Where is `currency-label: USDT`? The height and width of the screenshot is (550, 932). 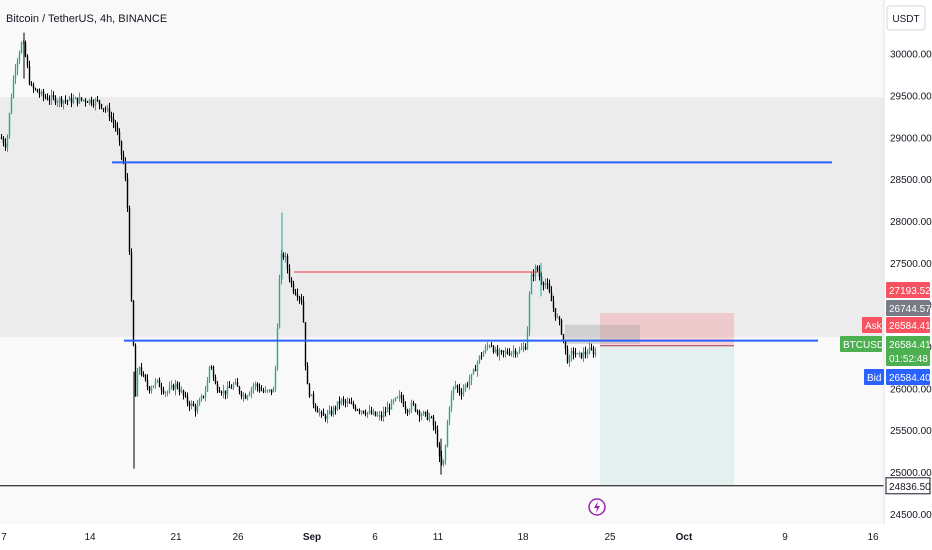
currency-label: USDT is located at coordinates (905, 19).